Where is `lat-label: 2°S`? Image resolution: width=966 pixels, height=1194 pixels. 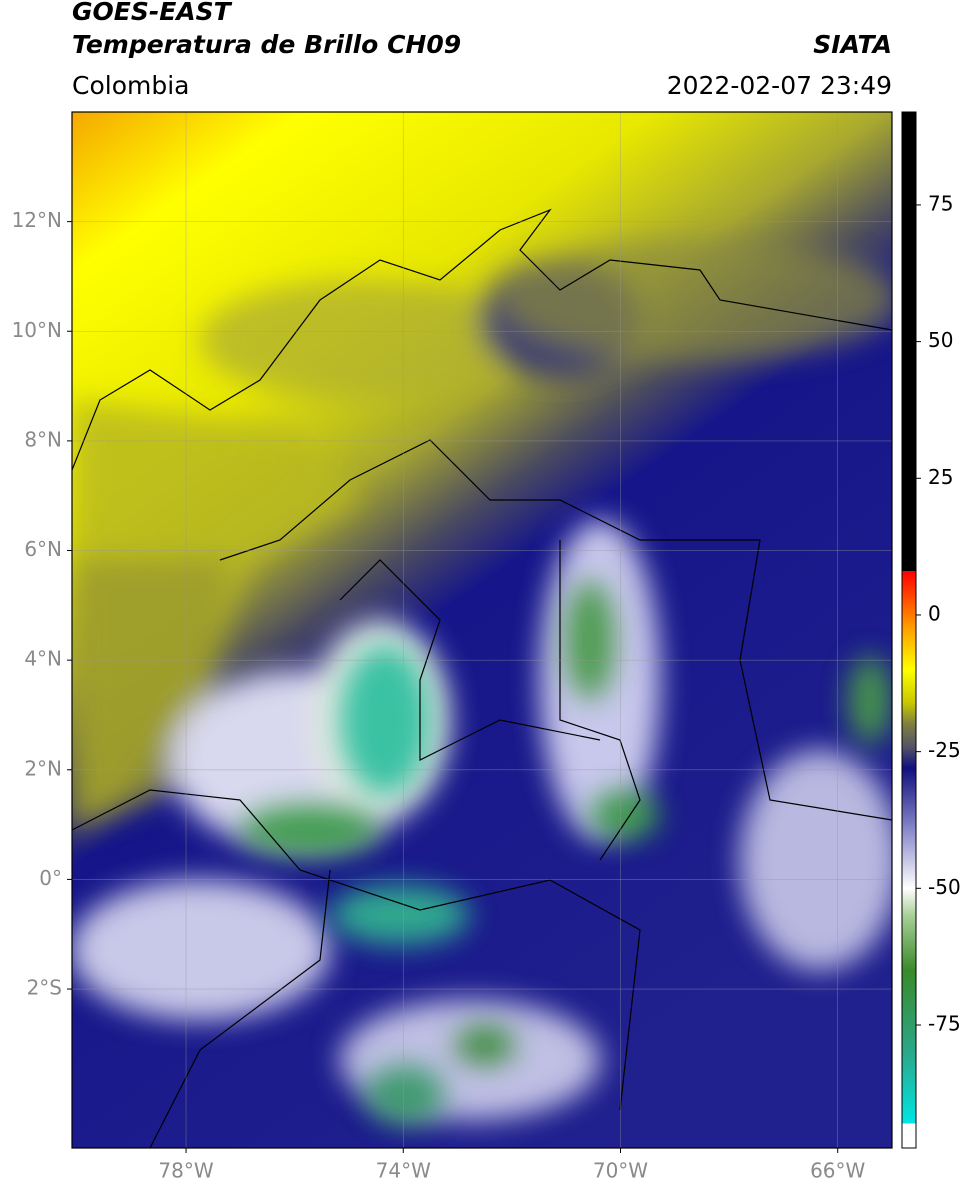 lat-label: 2°S is located at coordinates (44, 988).